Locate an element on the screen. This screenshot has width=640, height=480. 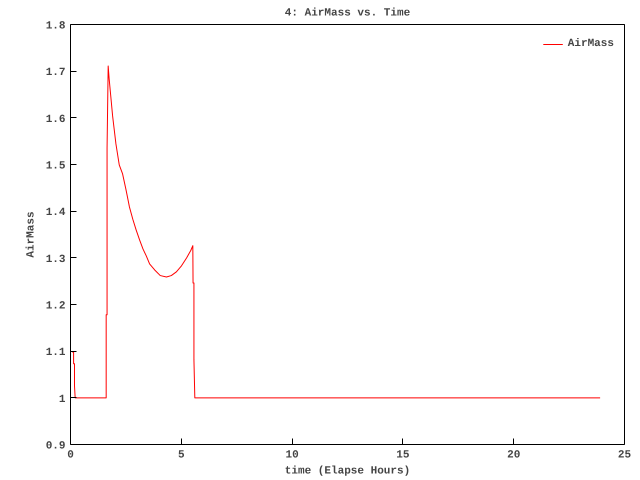
x-axis-title: time (Elapse Hours) is located at coordinates (347, 472).